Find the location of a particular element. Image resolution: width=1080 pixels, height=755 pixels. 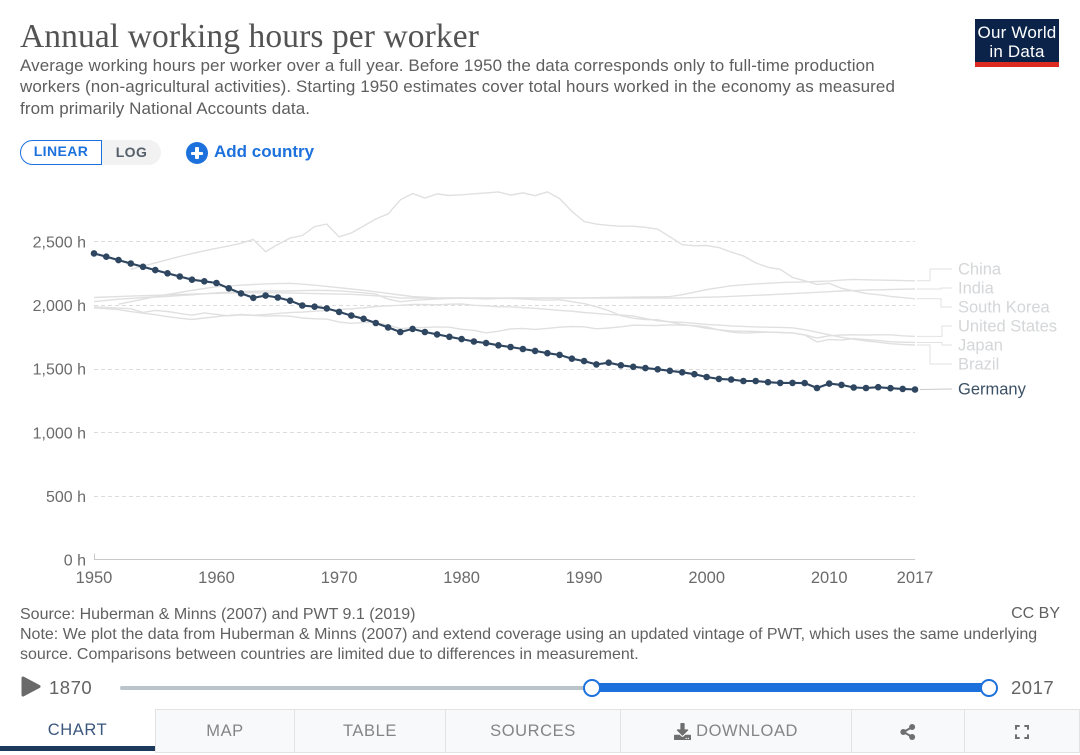

svg-text: 1990 is located at coordinates (584, 578).